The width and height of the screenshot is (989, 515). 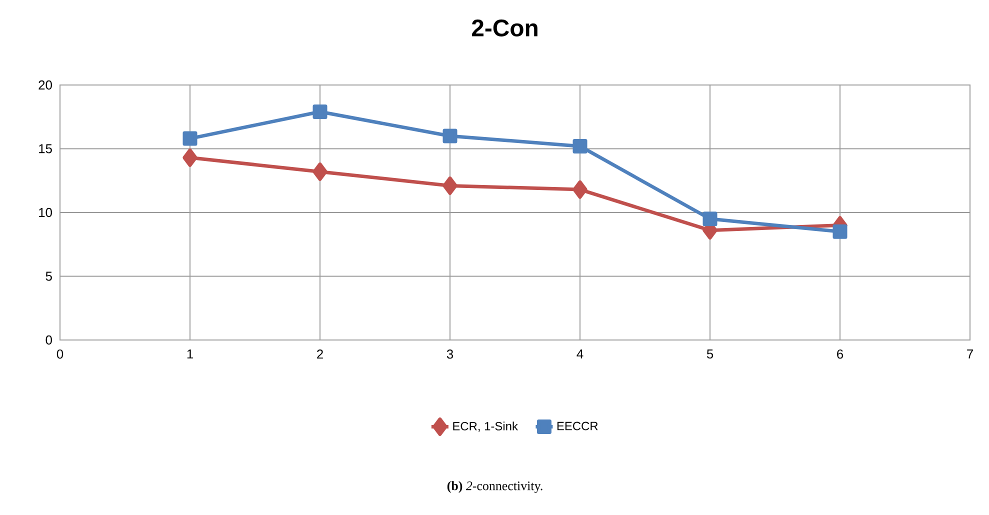 I want to click on y-tick-label: 15, so click(x=45, y=149).